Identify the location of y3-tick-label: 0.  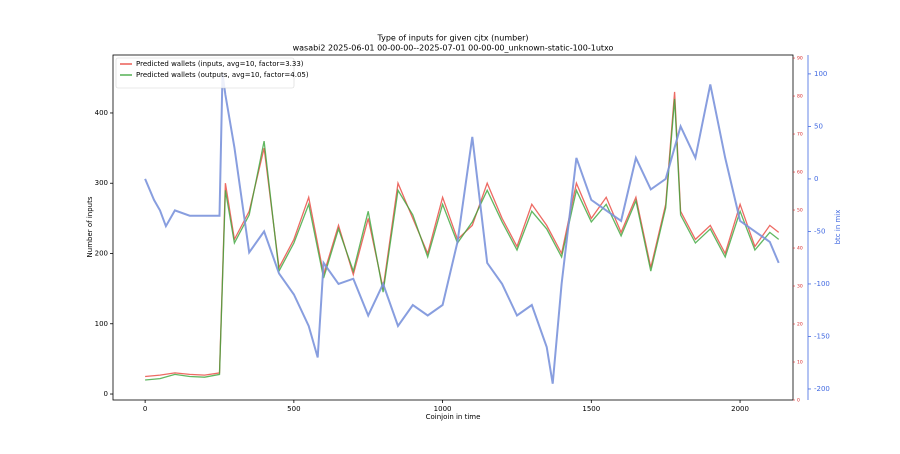
(798, 401).